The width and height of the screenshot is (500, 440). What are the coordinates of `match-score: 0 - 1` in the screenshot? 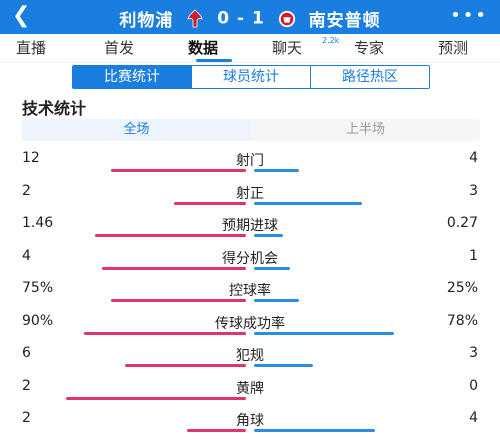 It's located at (241, 18).